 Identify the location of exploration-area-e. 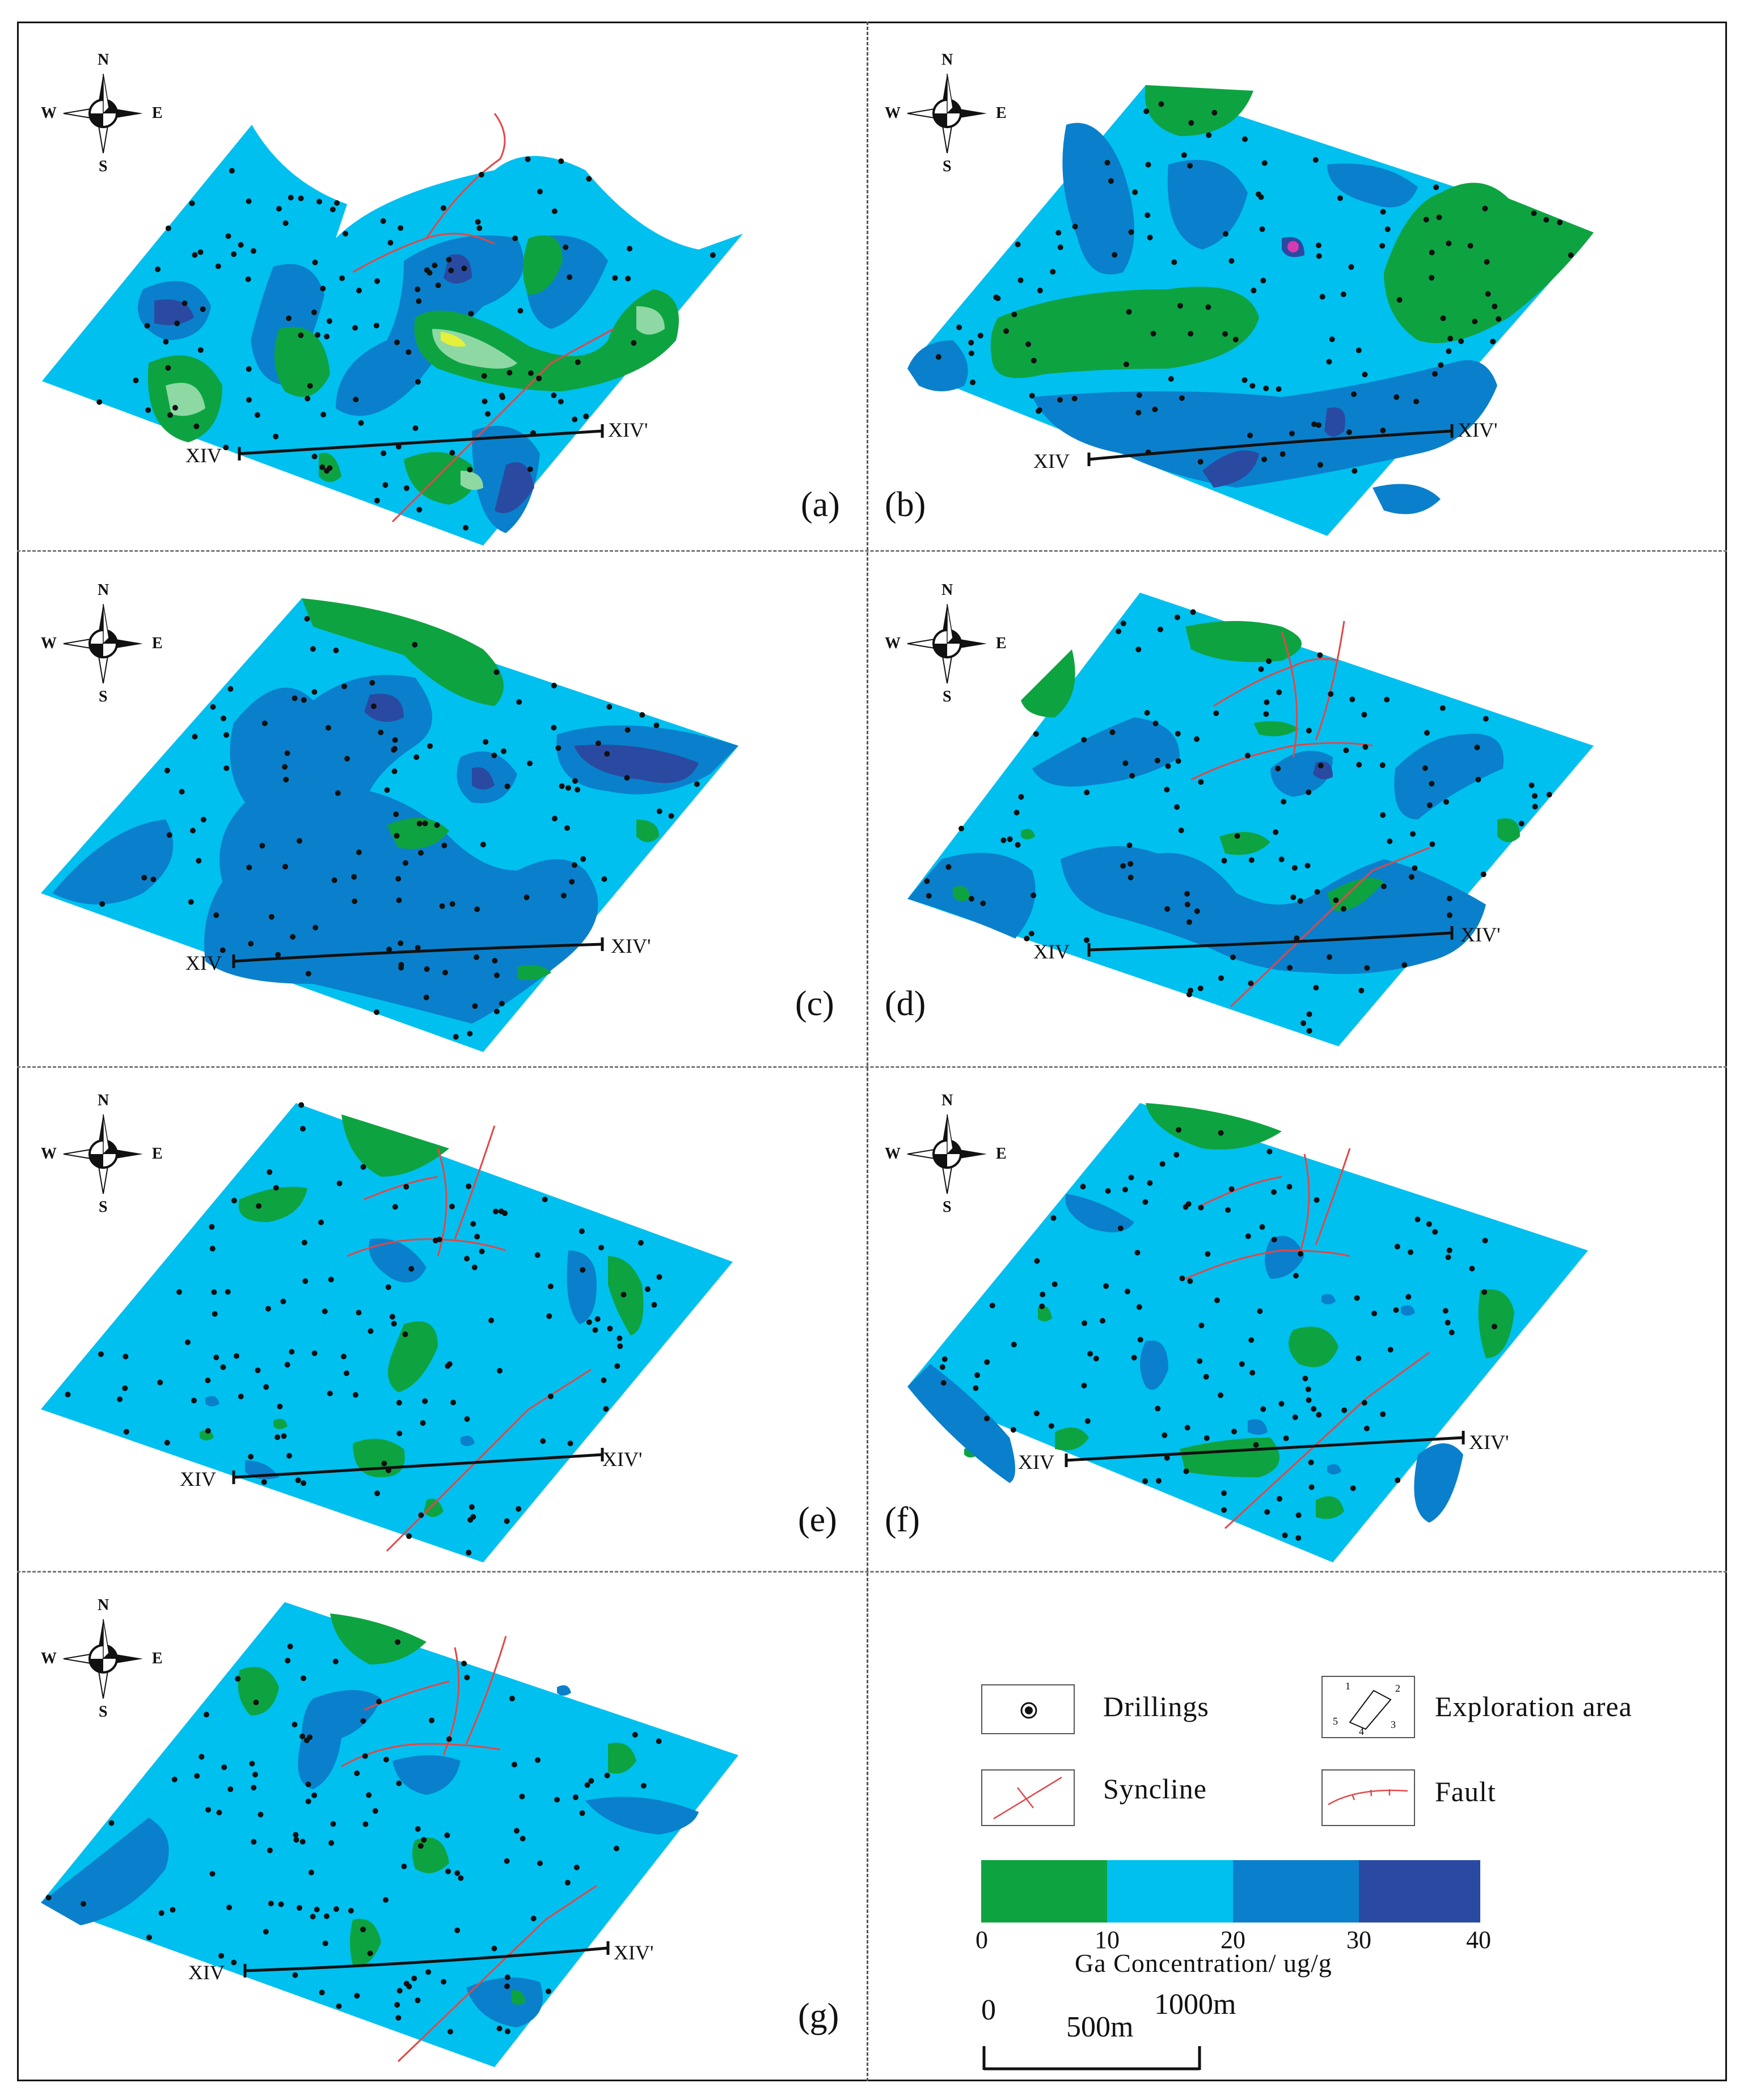
(387, 1332).